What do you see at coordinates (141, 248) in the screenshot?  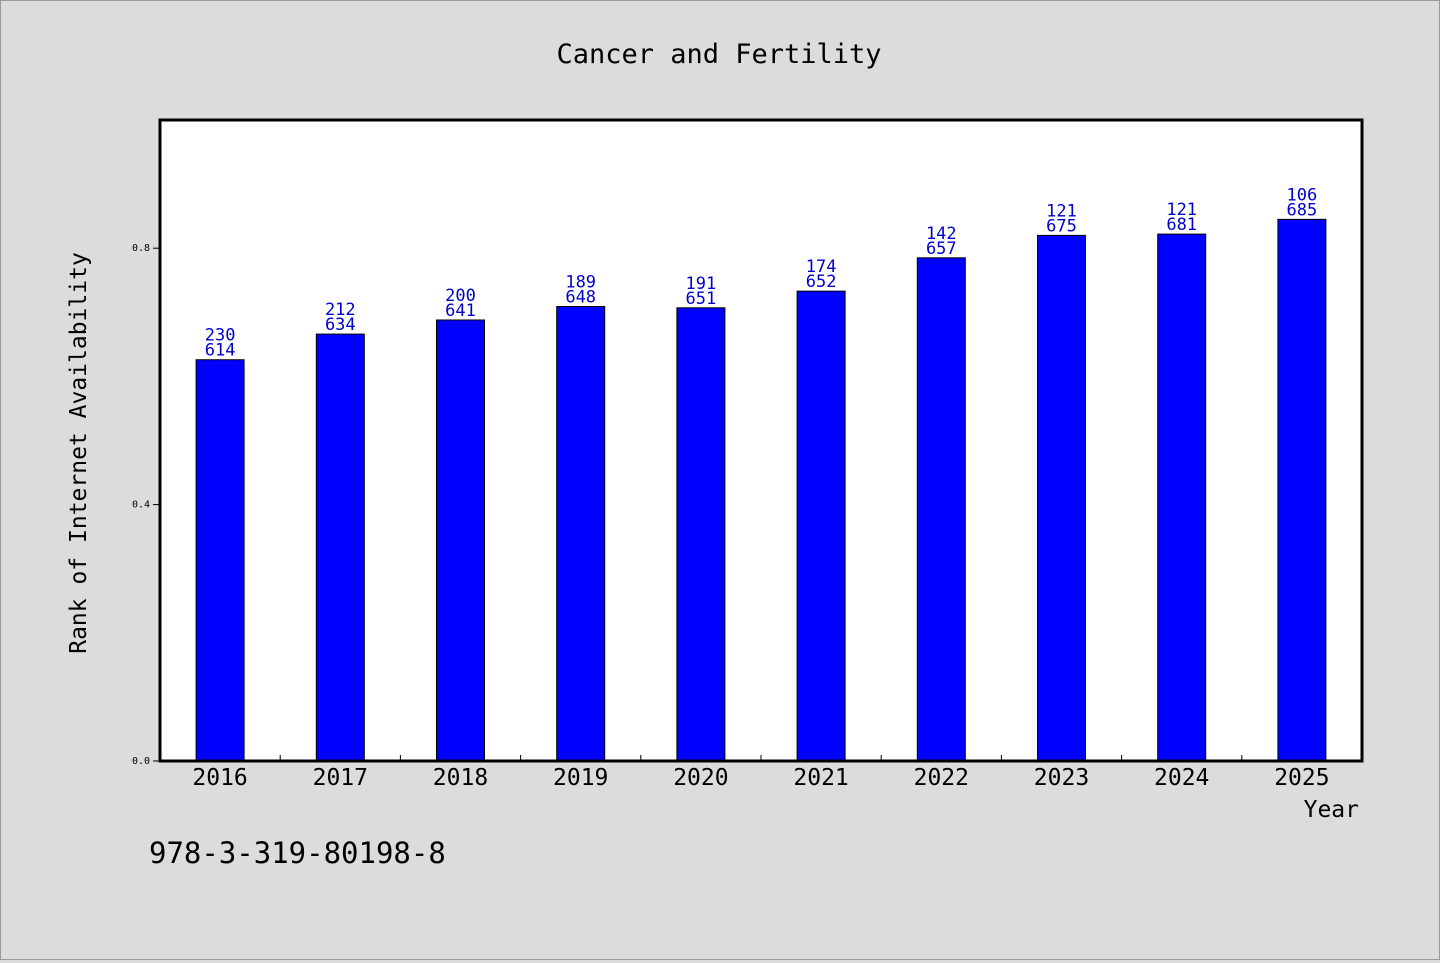 I see `y-tick-label: 0.8` at bounding box center [141, 248].